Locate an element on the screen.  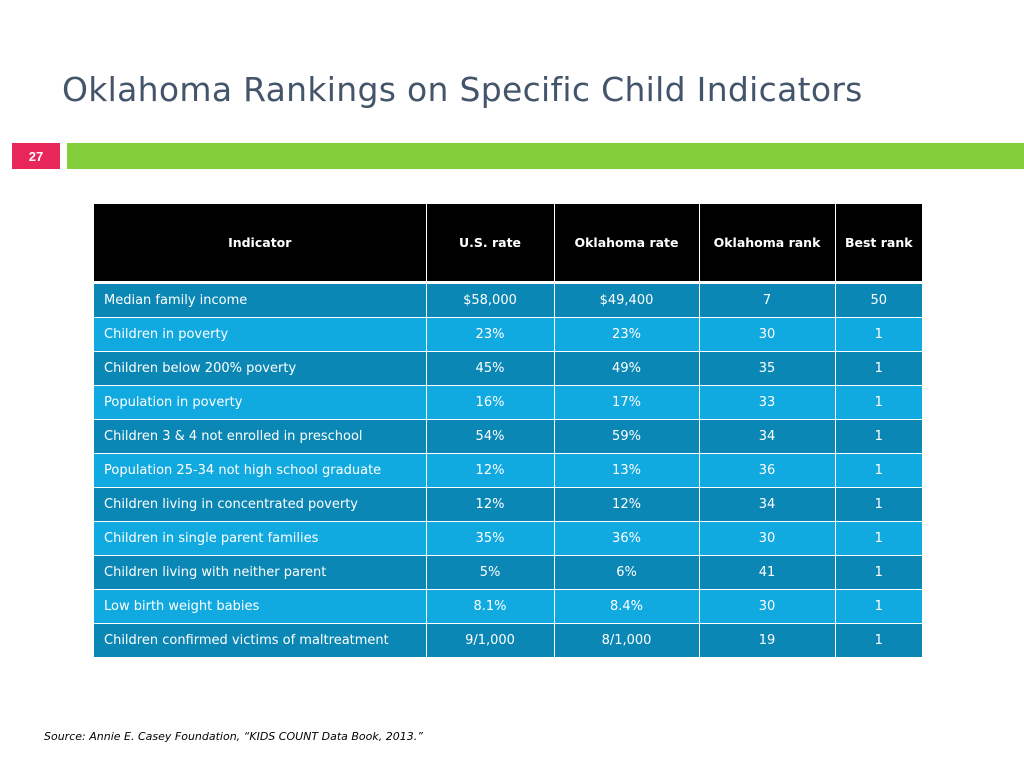
us-rate-cell: 54% is located at coordinates (490, 436).